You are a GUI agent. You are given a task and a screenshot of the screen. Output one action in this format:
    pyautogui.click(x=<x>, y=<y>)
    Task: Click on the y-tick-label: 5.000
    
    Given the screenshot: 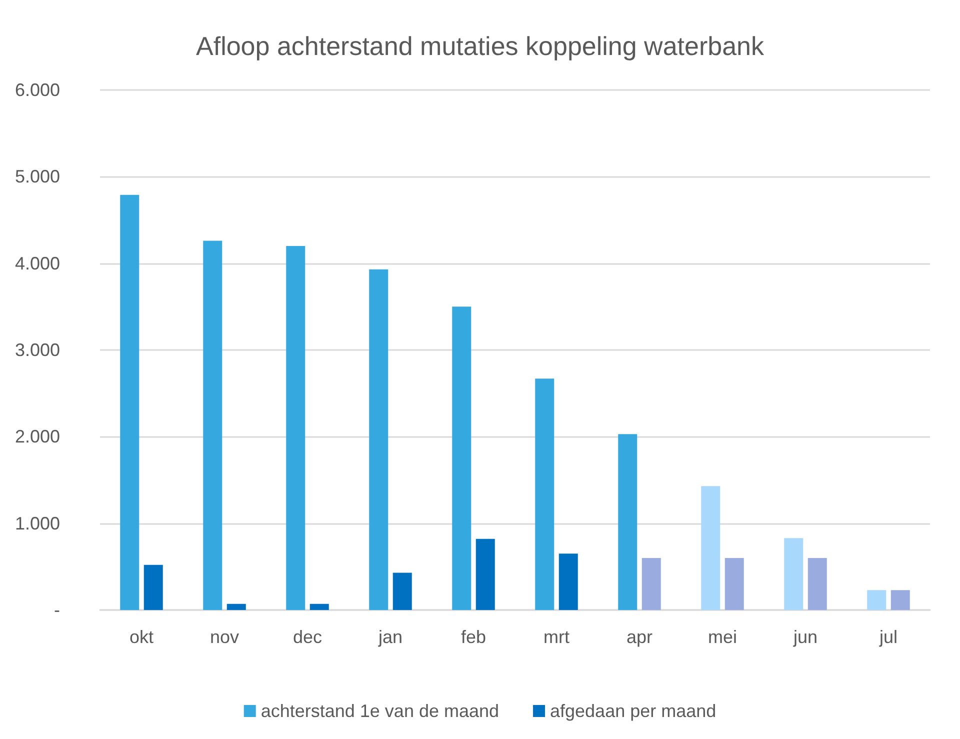 What is the action you would take?
    pyautogui.click(x=37, y=176)
    